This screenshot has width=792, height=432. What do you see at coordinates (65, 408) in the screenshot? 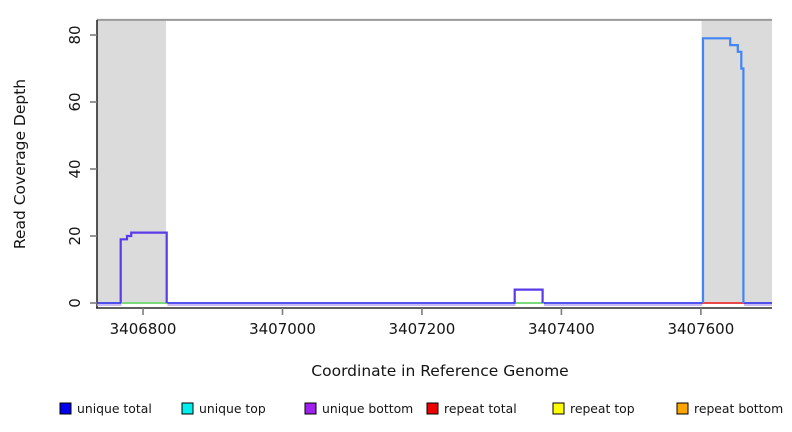
I see `legend-swatch-unique-total` at bounding box center [65, 408].